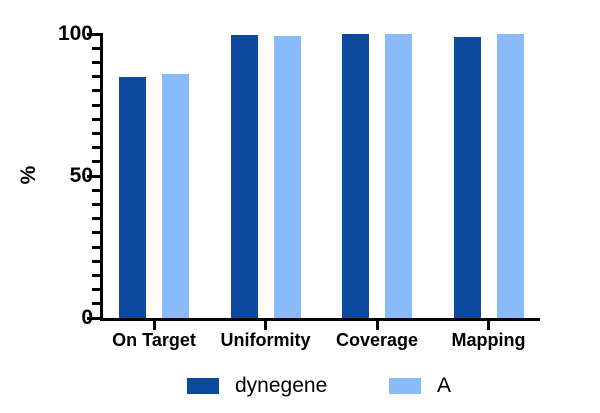 The height and width of the screenshot is (413, 600). Describe the element at coordinates (154, 340) in the screenshot. I see `x-category-label-on-target: On Target` at that location.